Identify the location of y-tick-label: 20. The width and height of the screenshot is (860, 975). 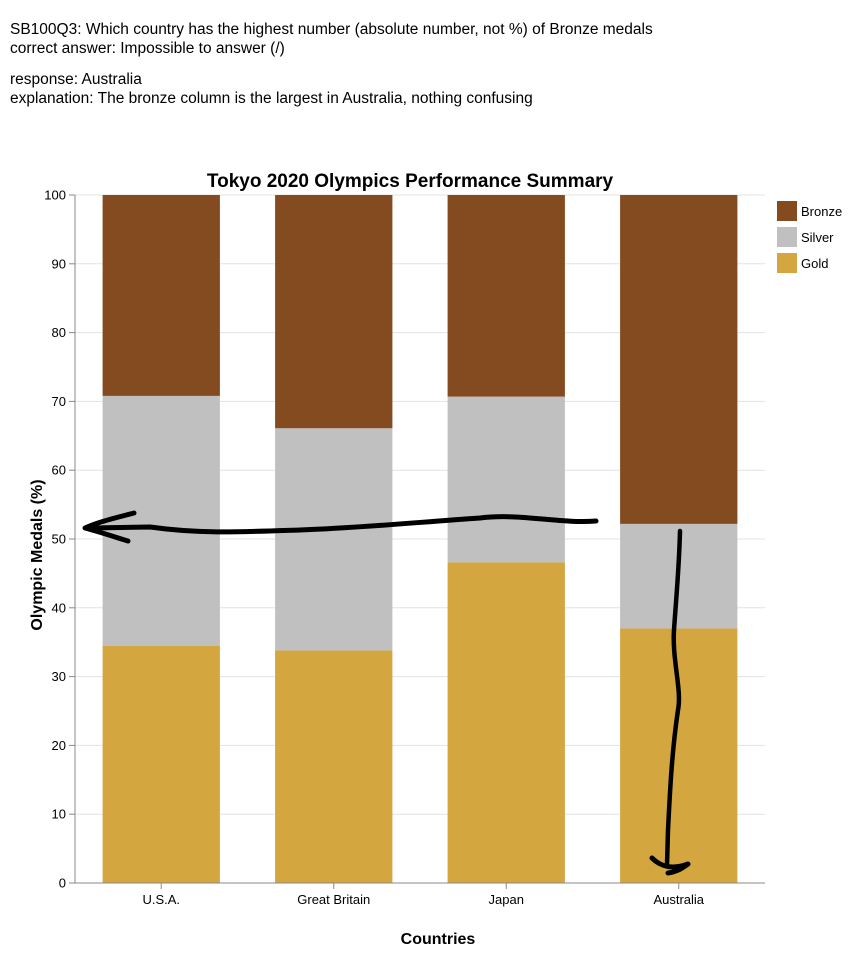
(59, 745).